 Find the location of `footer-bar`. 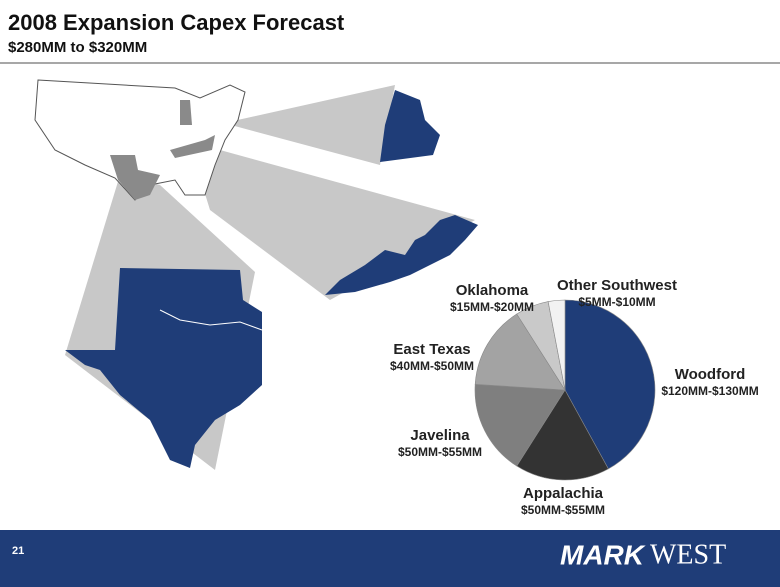

footer-bar is located at coordinates (390, 558).